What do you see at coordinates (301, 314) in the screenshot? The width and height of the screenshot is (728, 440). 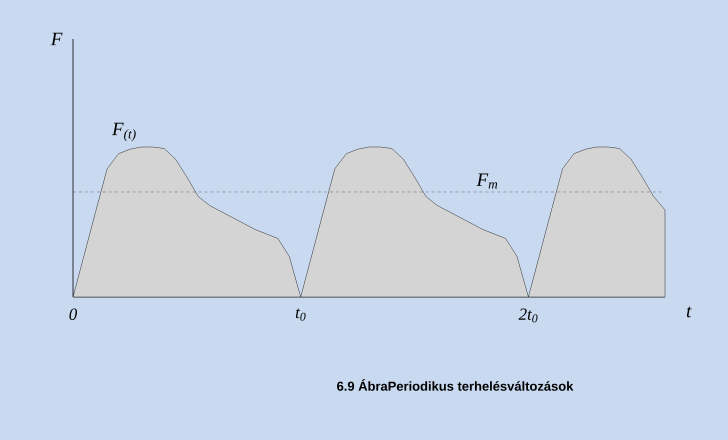 I see `x-tick-label: t$_{0}$` at bounding box center [301, 314].